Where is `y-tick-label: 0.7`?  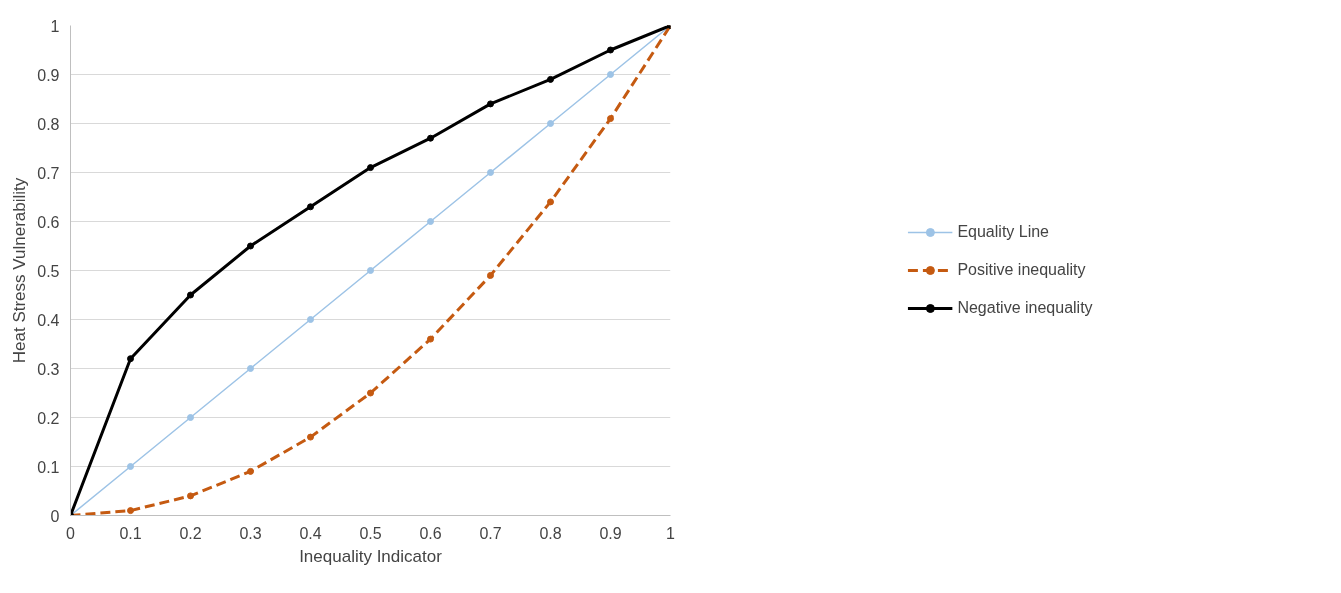
y-tick-label: 0.7 is located at coordinates (48, 173).